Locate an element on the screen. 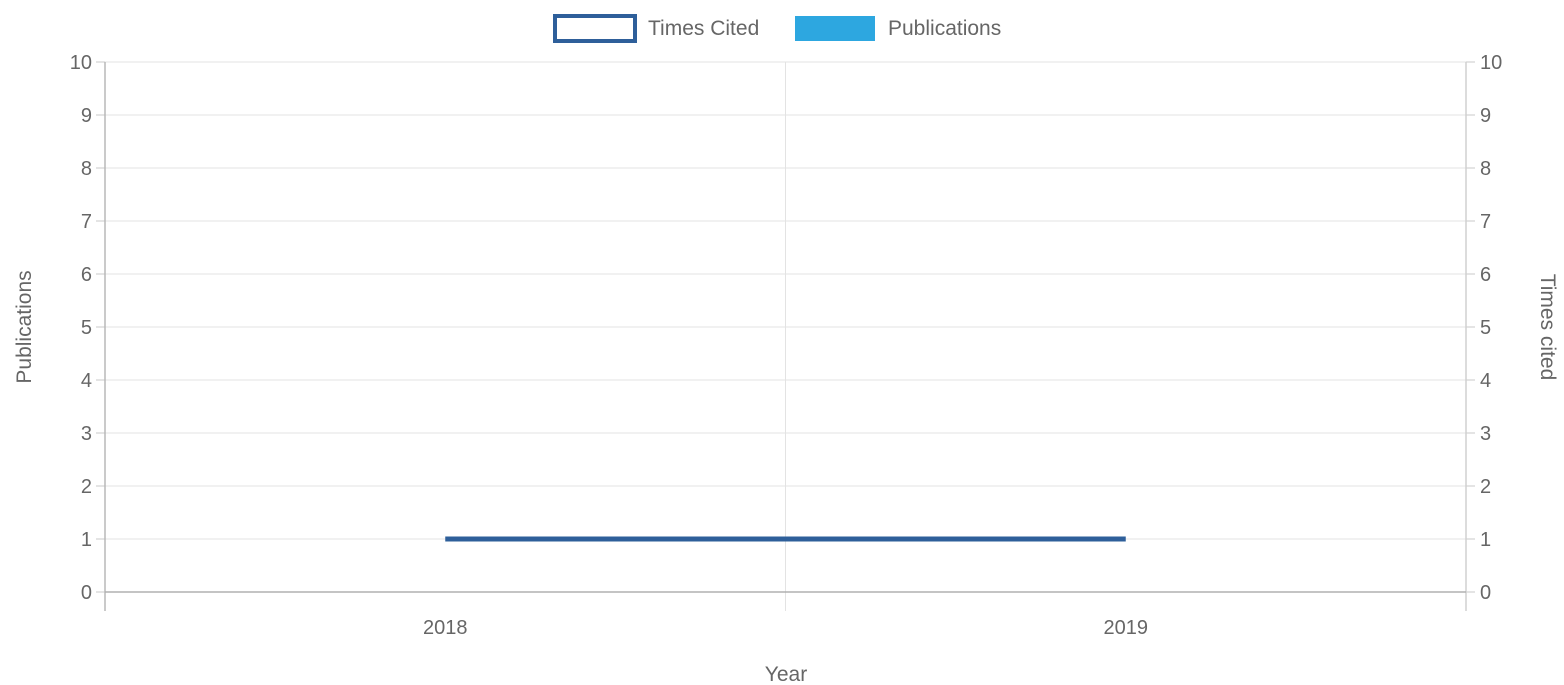 This screenshot has width=1564, height=685. legend-swatch-publications is located at coordinates (835, 28).